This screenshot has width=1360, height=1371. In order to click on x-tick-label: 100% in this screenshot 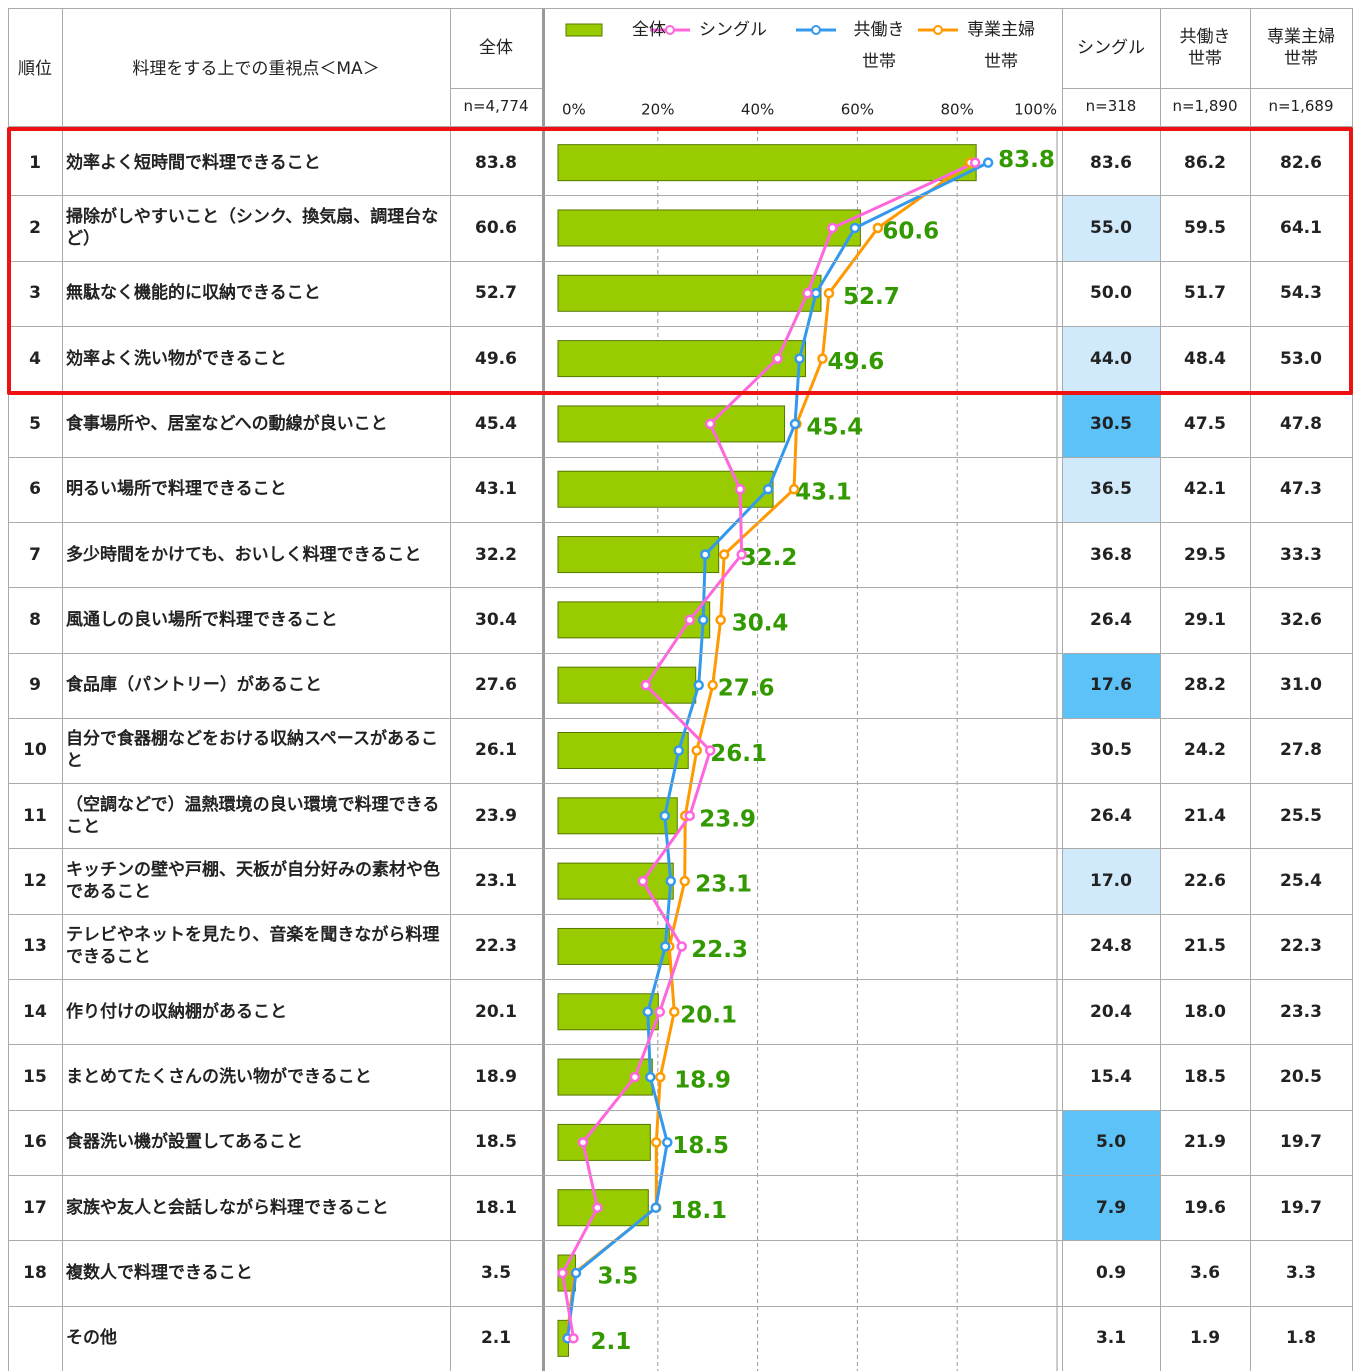, I will do `click(1035, 110)`.